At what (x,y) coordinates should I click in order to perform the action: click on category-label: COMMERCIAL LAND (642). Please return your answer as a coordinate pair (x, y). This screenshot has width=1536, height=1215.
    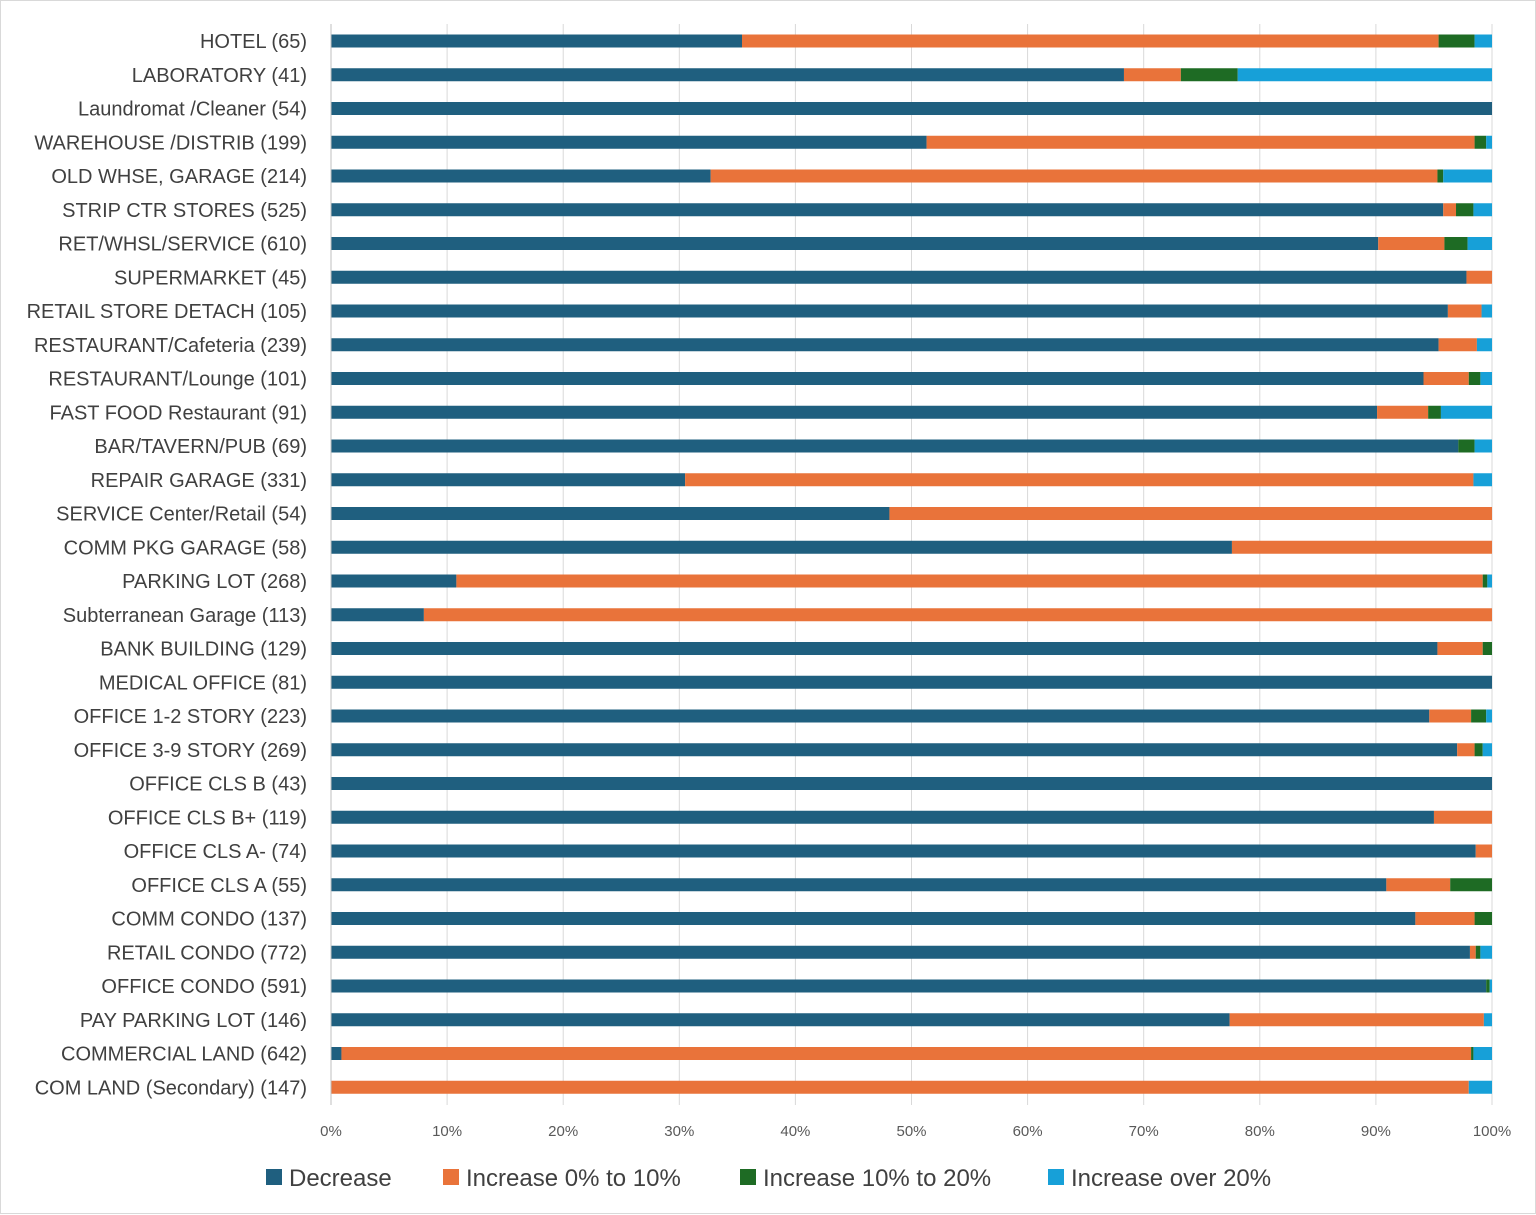
    Looking at the image, I should click on (184, 1055).